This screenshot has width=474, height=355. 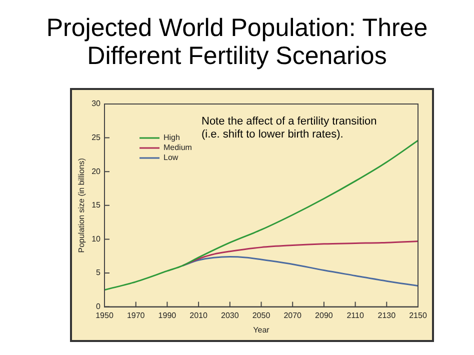 I want to click on y-tick-label: 15, so click(x=97, y=205).